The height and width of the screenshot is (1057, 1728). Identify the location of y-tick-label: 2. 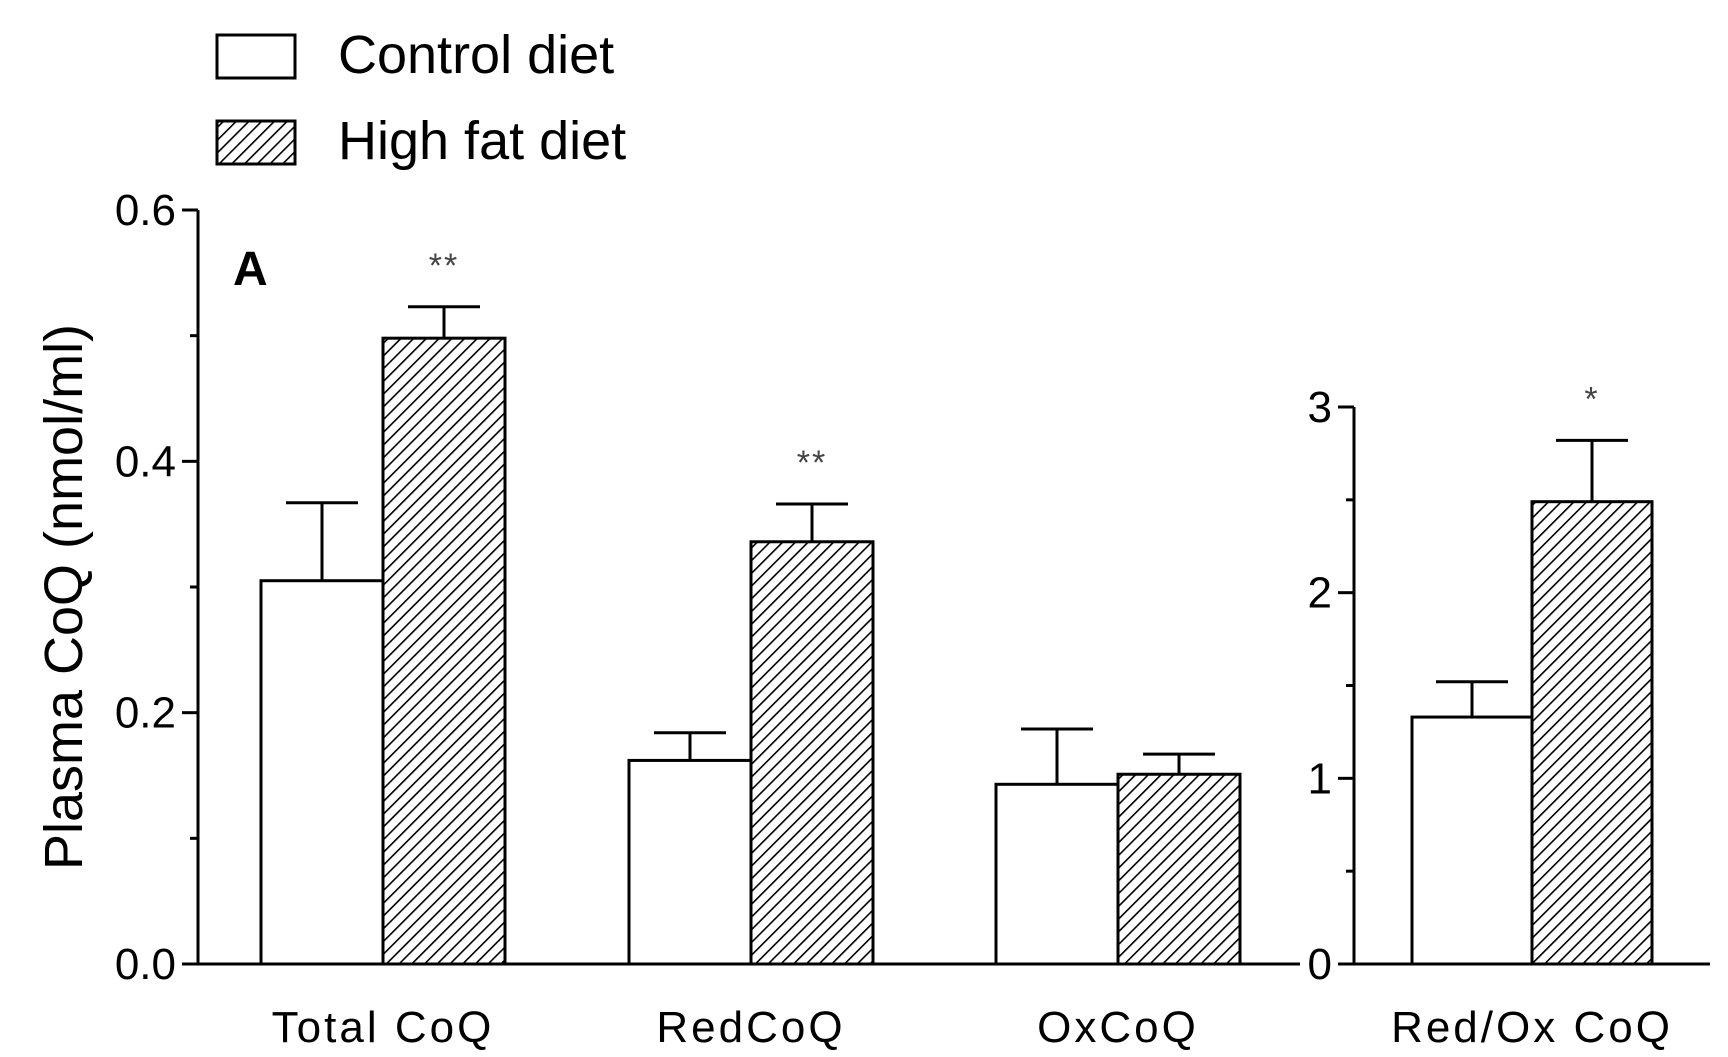
(1320, 593).